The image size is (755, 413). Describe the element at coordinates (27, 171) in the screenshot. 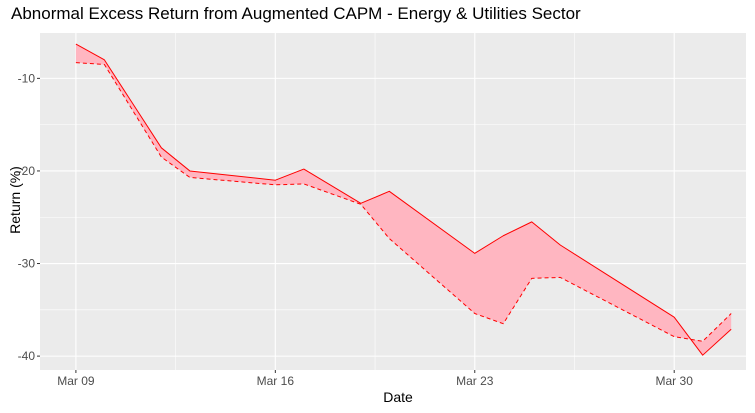

I see `y-tick-label: -20` at that location.